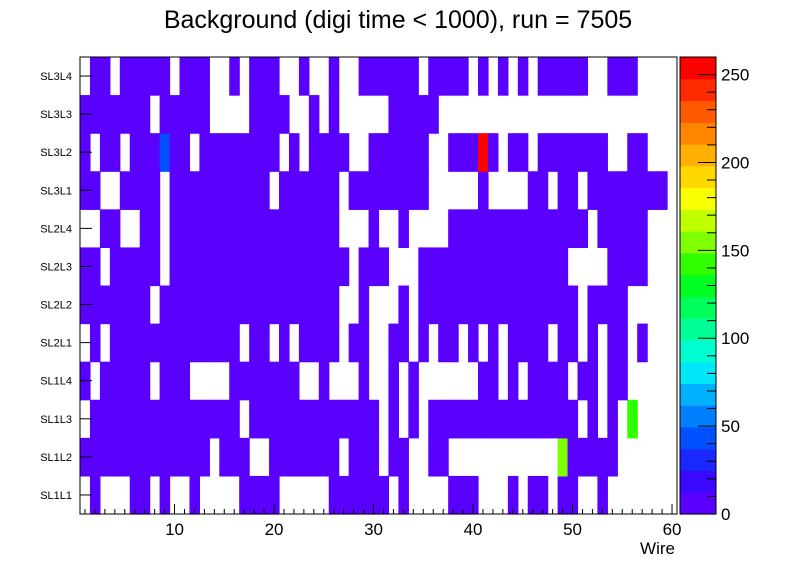 This screenshot has height=572, width=796. What do you see at coordinates (56, 191) in the screenshot?
I see `y-tick-label-sl3l1: SL3L1` at bounding box center [56, 191].